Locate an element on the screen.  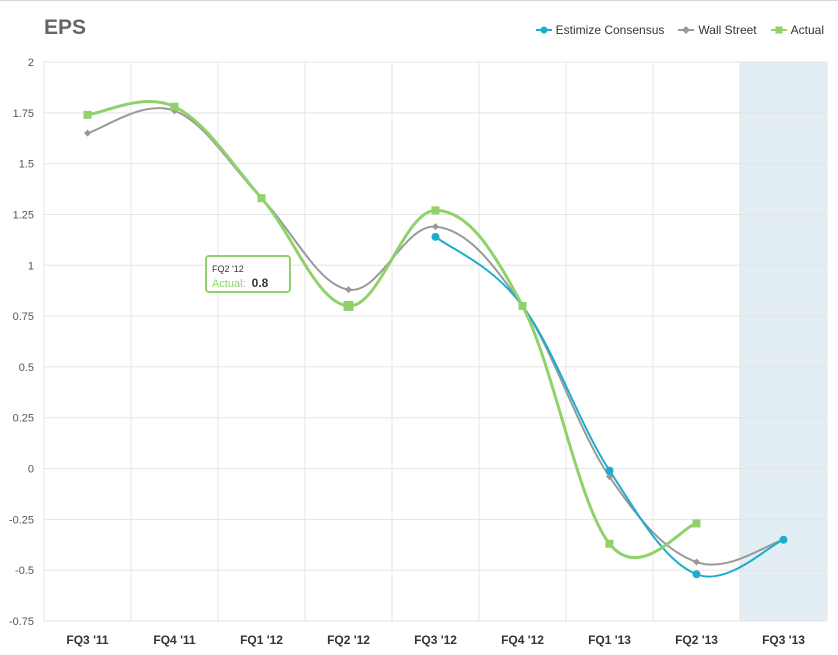
y-tick-label: 1.5 is located at coordinates (26, 165).